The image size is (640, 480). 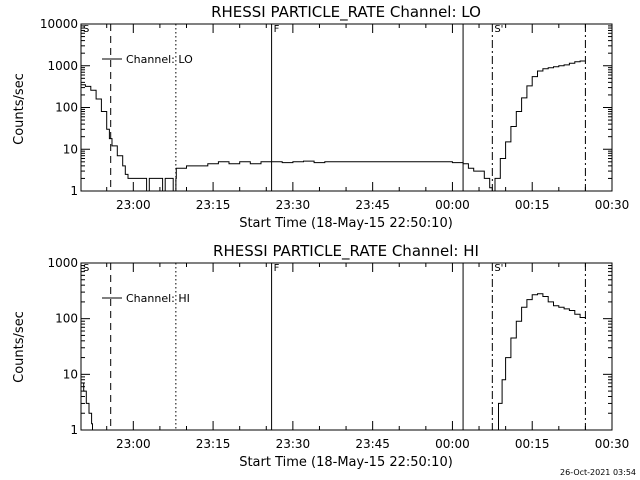 I want to click on panel-hi-ylabel: Counts/sec, so click(x=19, y=347).